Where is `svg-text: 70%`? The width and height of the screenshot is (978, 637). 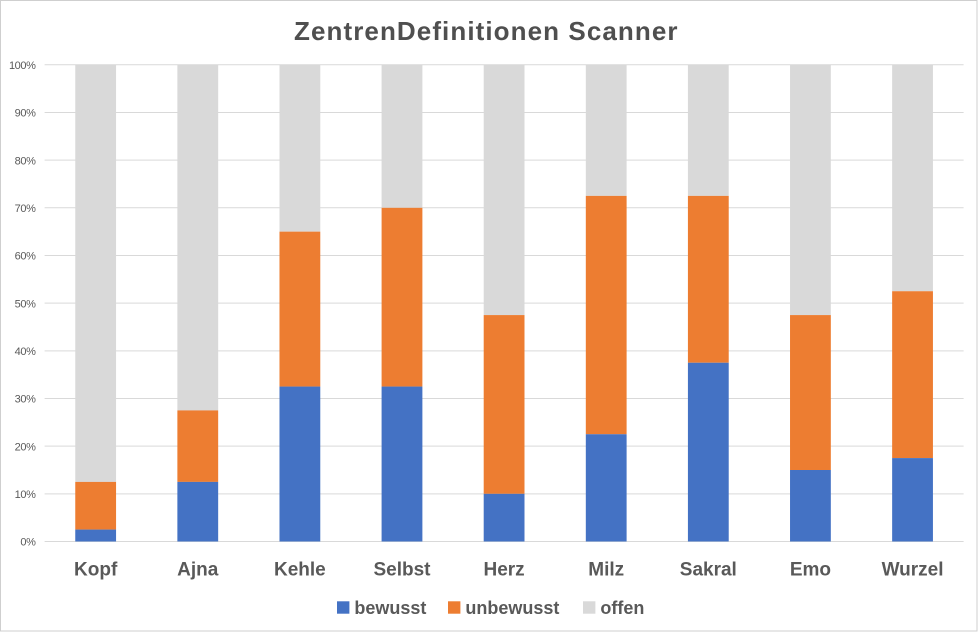 svg-text: 70% is located at coordinates (25, 209).